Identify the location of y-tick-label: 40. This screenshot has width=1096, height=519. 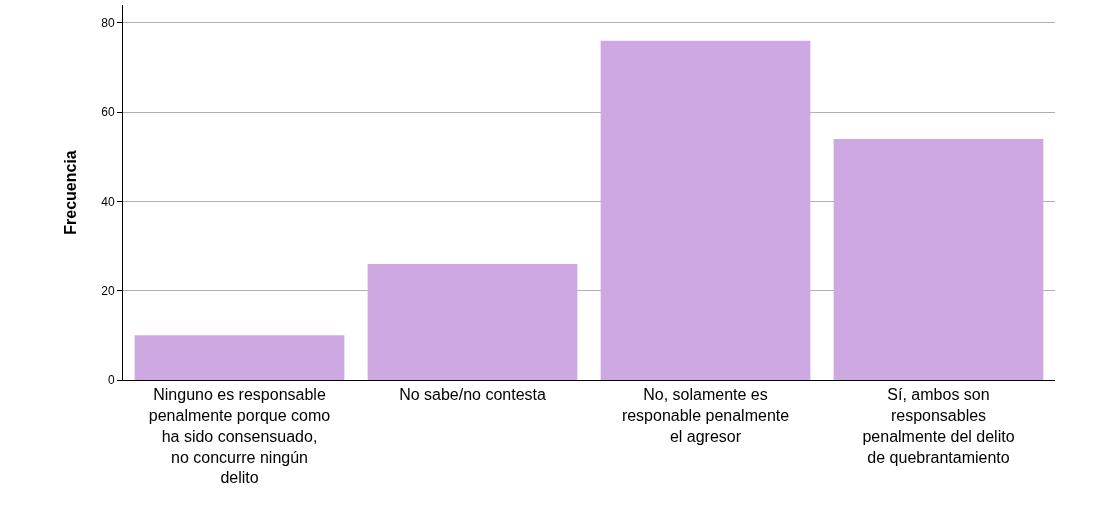
(108, 201).